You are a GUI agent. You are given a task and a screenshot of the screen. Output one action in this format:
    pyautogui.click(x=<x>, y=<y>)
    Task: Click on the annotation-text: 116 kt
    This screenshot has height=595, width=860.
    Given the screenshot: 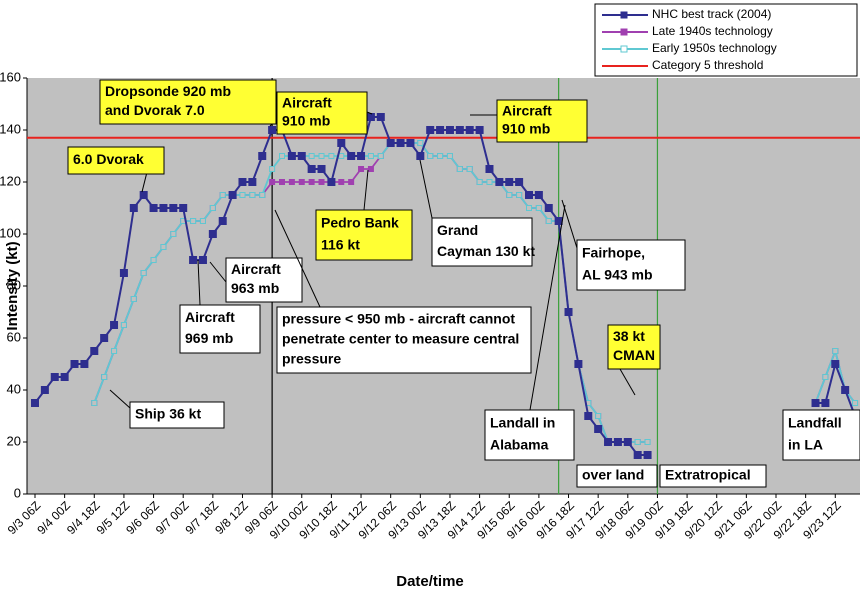 What is the action you would take?
    pyautogui.click(x=340, y=245)
    